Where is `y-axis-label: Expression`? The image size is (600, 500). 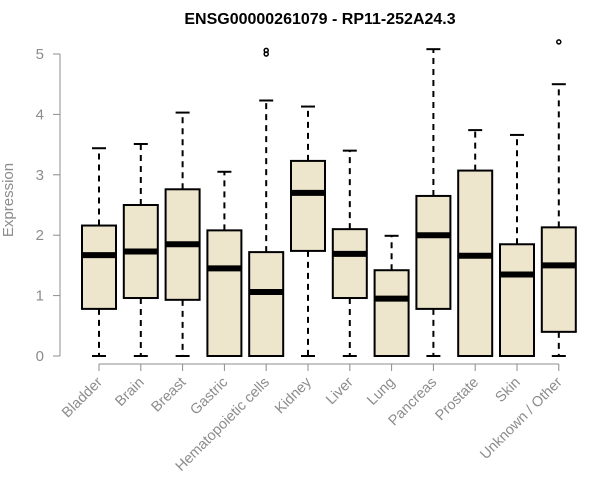
y-axis-label: Expression is located at coordinates (8, 200).